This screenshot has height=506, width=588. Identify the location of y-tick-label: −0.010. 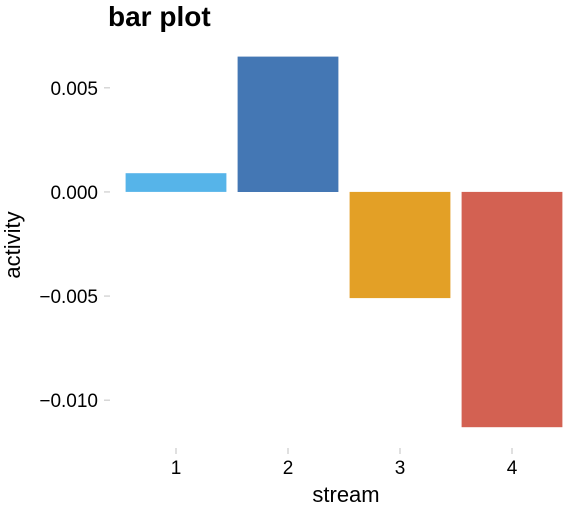
(68, 401).